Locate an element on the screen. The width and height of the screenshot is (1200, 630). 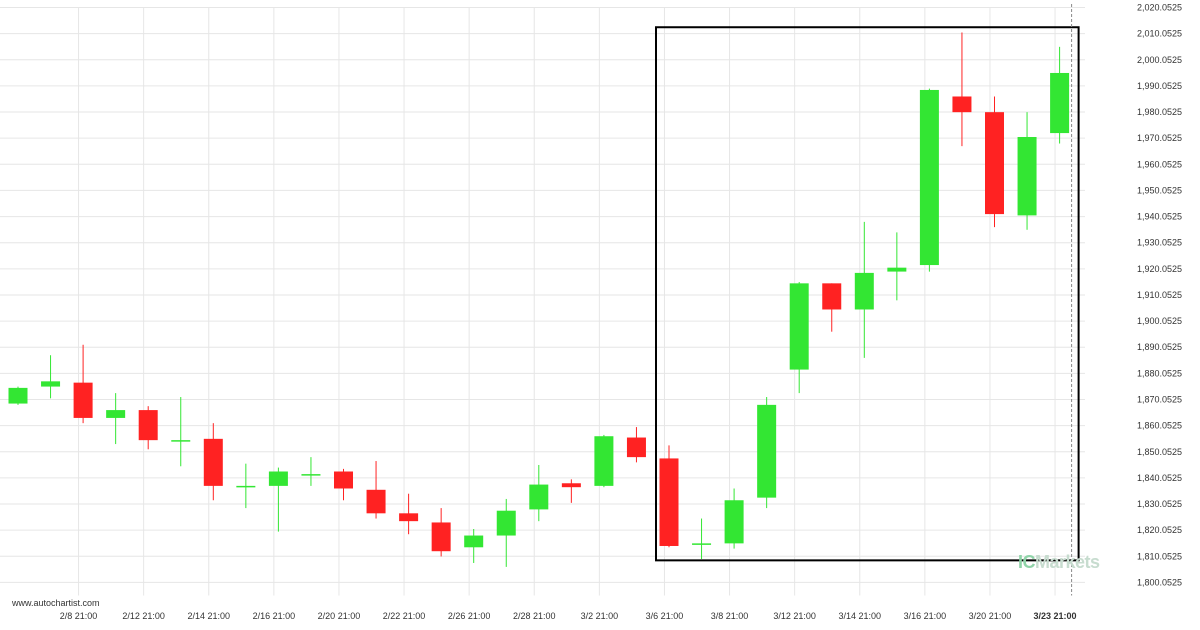
x-tick-label: 2/16 21:00 is located at coordinates (274, 616).